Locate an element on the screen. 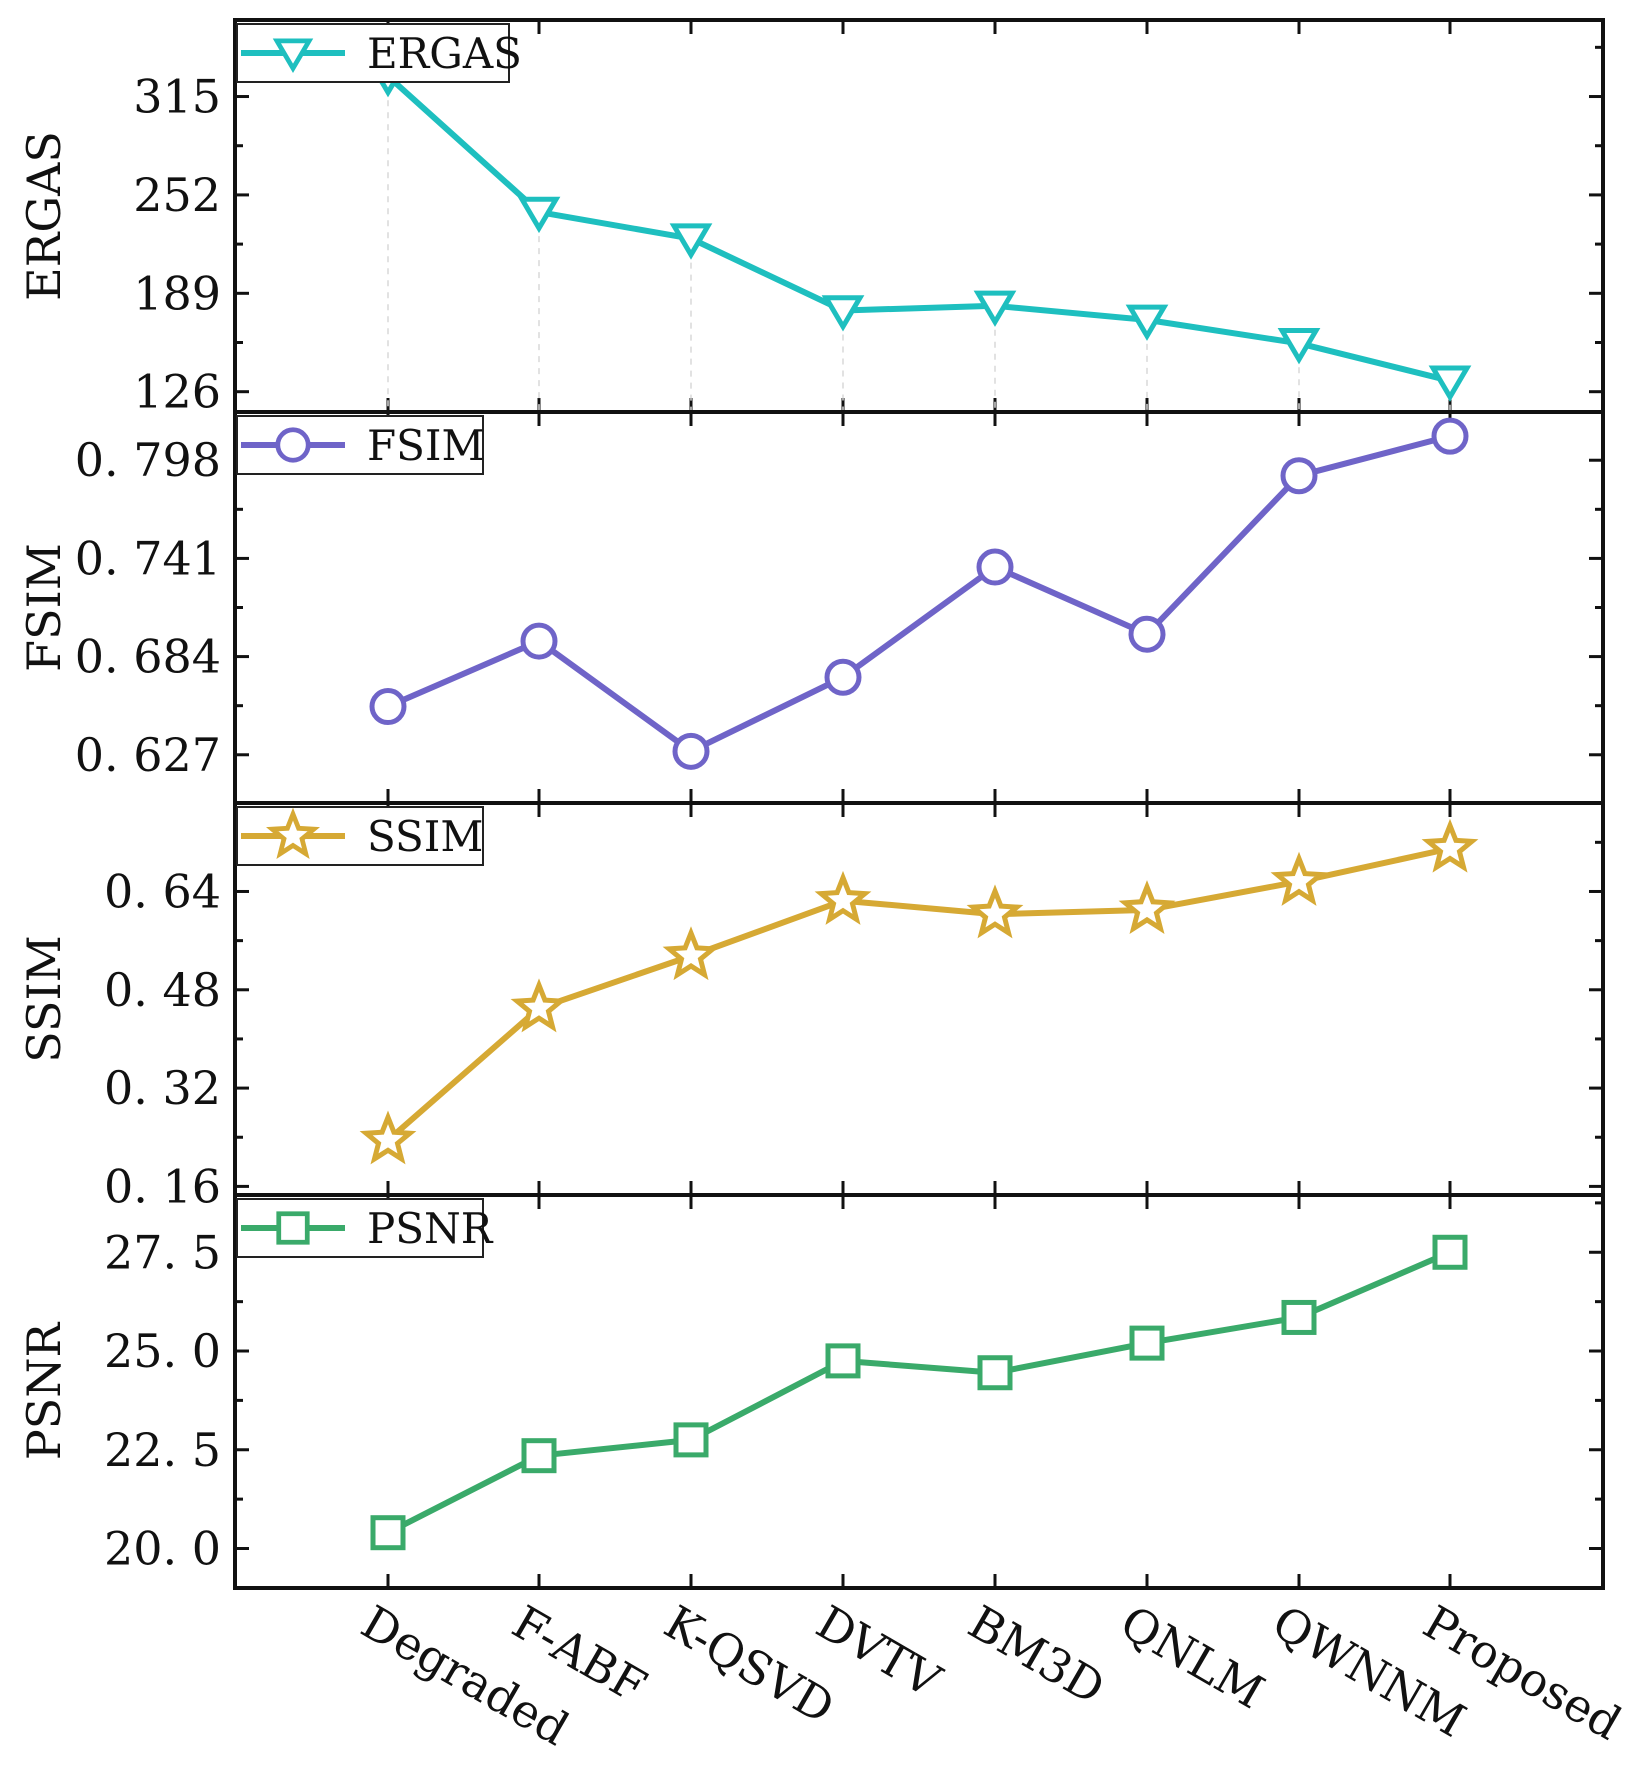 The image size is (1652, 1781). y-tick-label: 22. 5 is located at coordinates (162, 1450).